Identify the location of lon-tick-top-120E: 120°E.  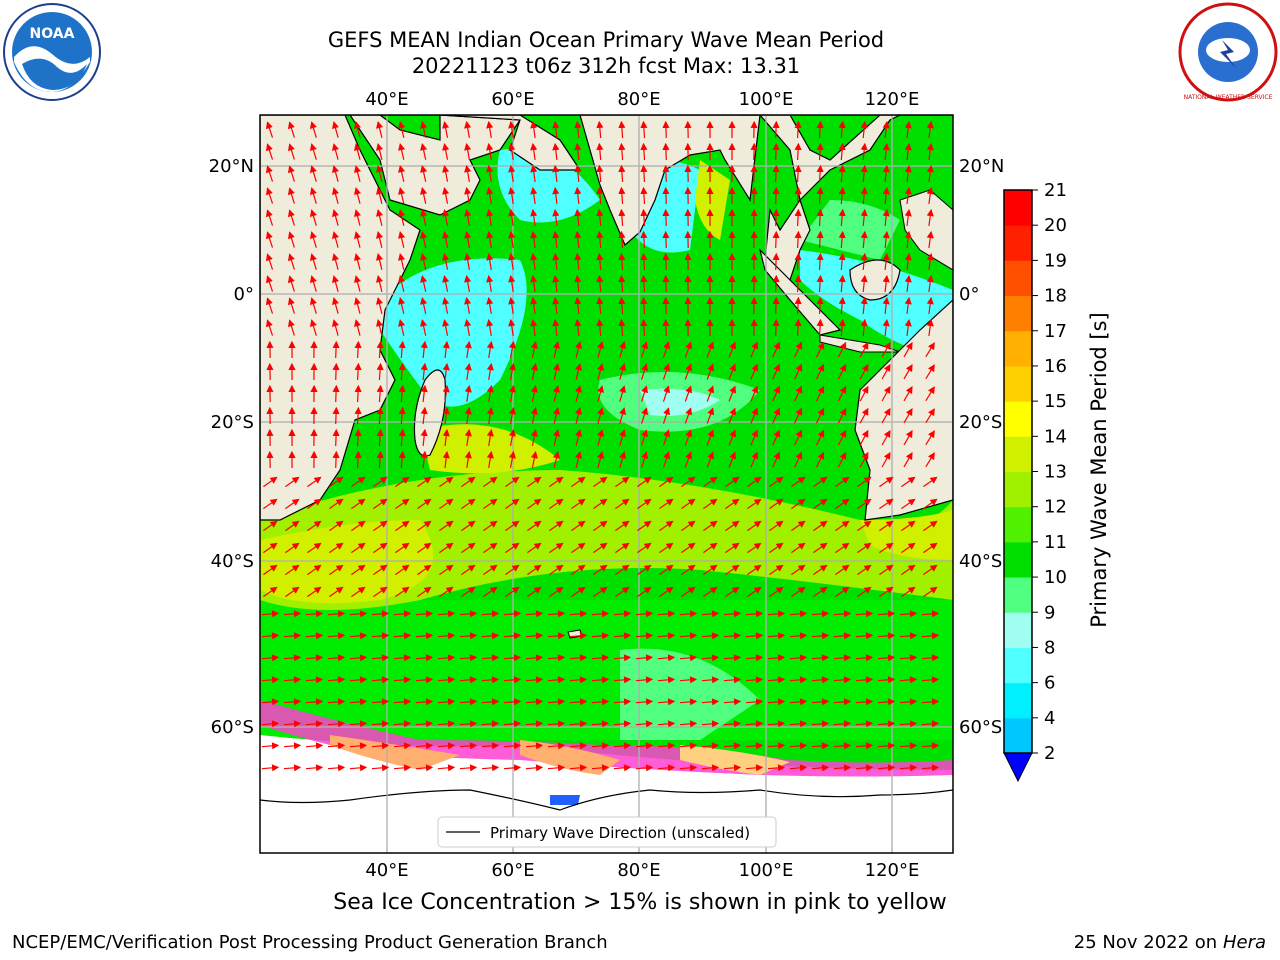
(892, 99).